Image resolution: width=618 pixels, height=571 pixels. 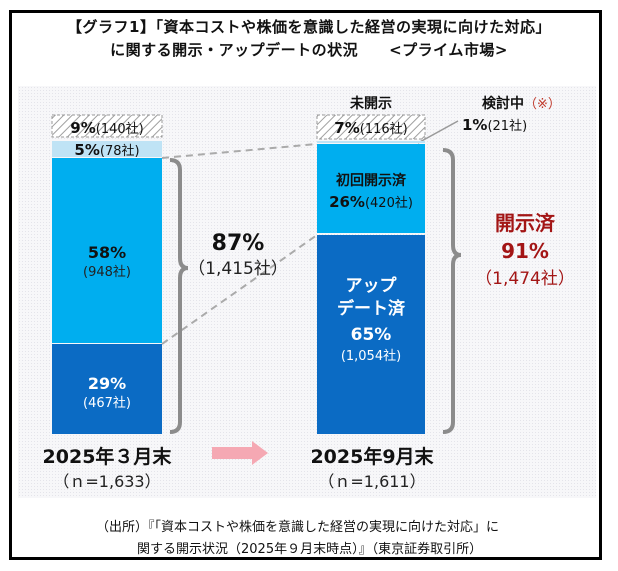 I want to click on label-left-first-disclosed-cnt: (948社), so click(x=107, y=272).